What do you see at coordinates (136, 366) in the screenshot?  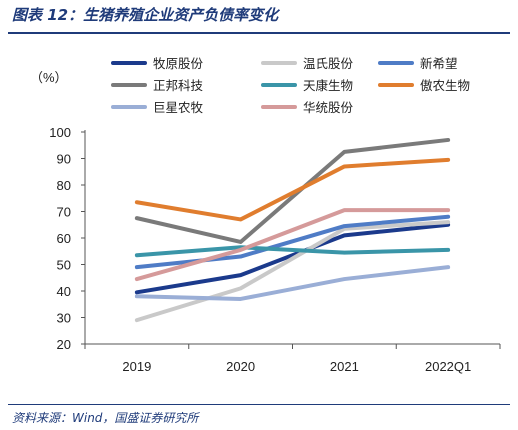 I see `x-tick-label: 2019` at bounding box center [136, 366].